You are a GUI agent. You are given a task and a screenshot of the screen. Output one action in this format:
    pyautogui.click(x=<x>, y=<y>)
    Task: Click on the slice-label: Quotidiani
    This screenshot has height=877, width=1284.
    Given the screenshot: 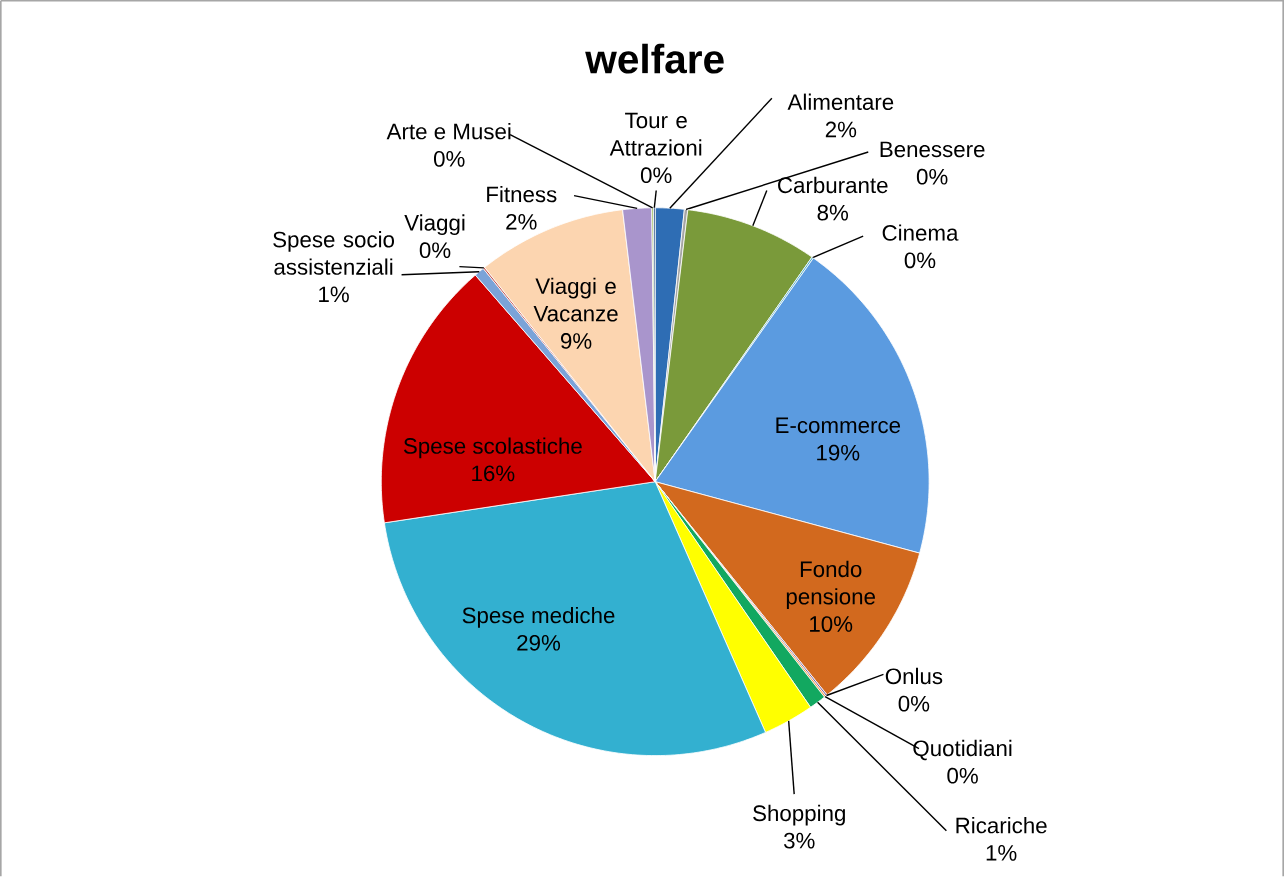 What is the action you would take?
    pyautogui.click(x=962, y=750)
    